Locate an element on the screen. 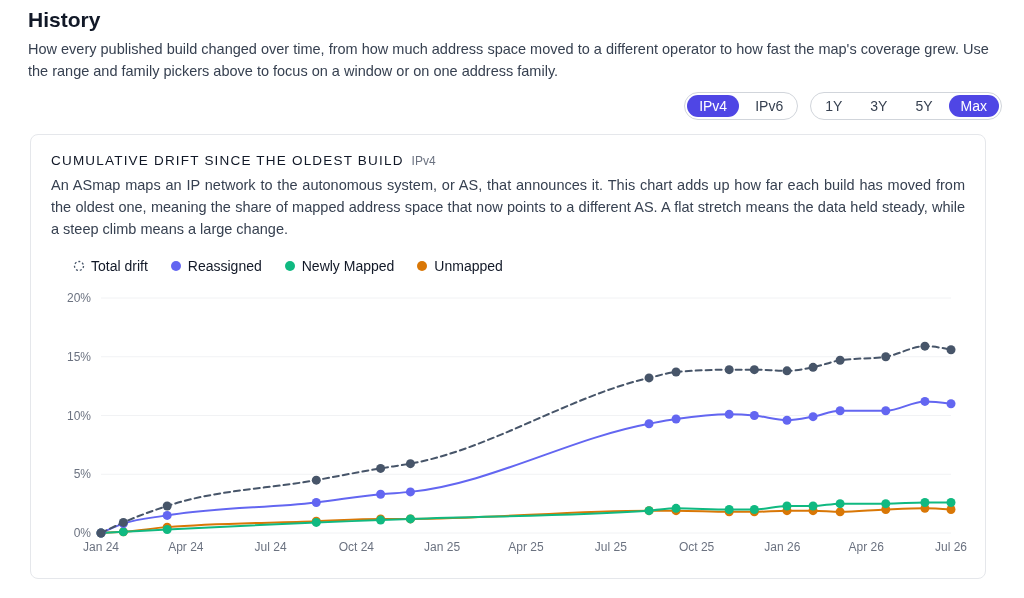 Image resolution: width=1024 pixels, height=598 pixels. text: History is located at coordinates (65, 20).